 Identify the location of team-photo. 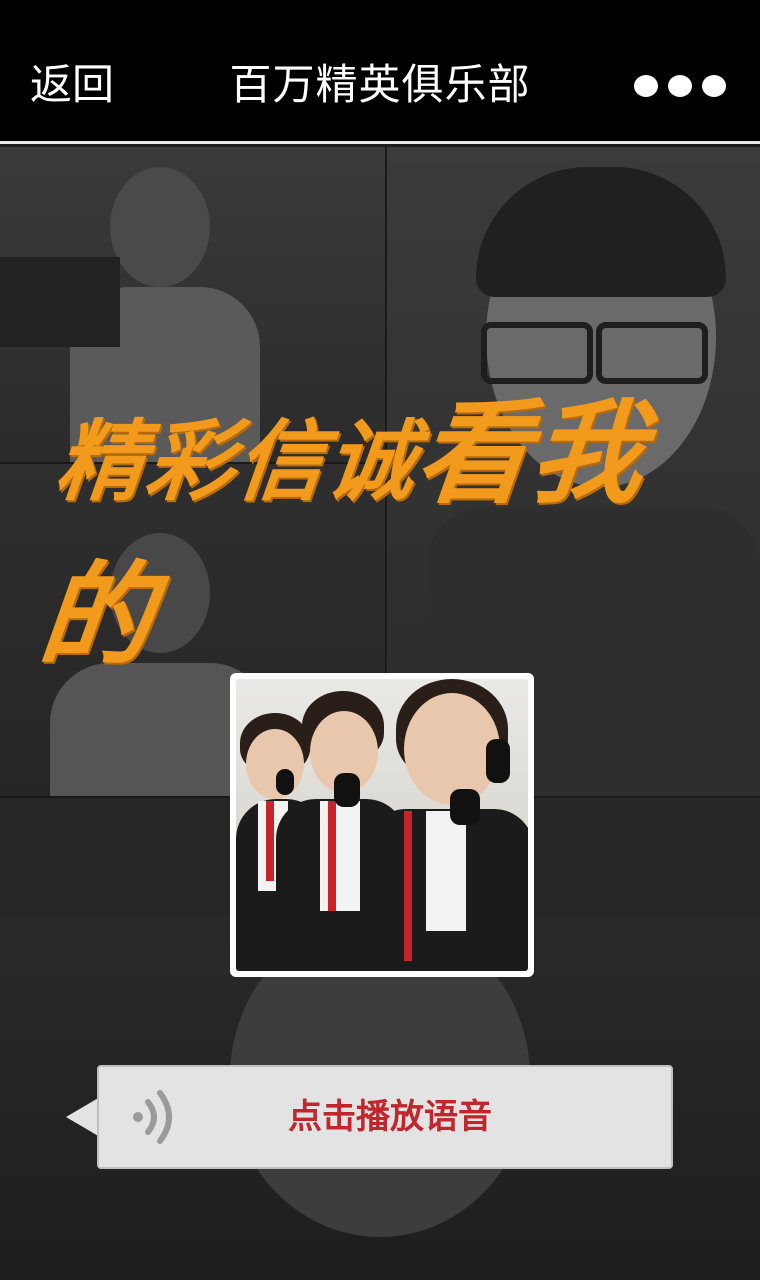
(382, 825).